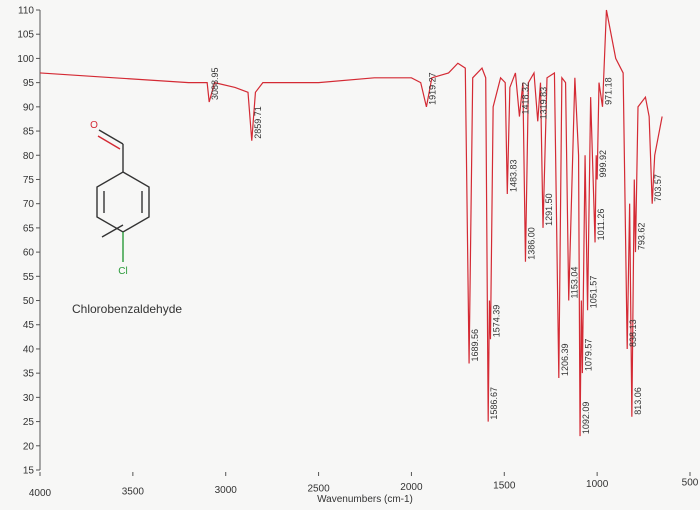 Image resolution: width=700 pixels, height=510 pixels. Describe the element at coordinates (588, 355) in the screenshot. I see `peak-label: 1079.57` at that location.